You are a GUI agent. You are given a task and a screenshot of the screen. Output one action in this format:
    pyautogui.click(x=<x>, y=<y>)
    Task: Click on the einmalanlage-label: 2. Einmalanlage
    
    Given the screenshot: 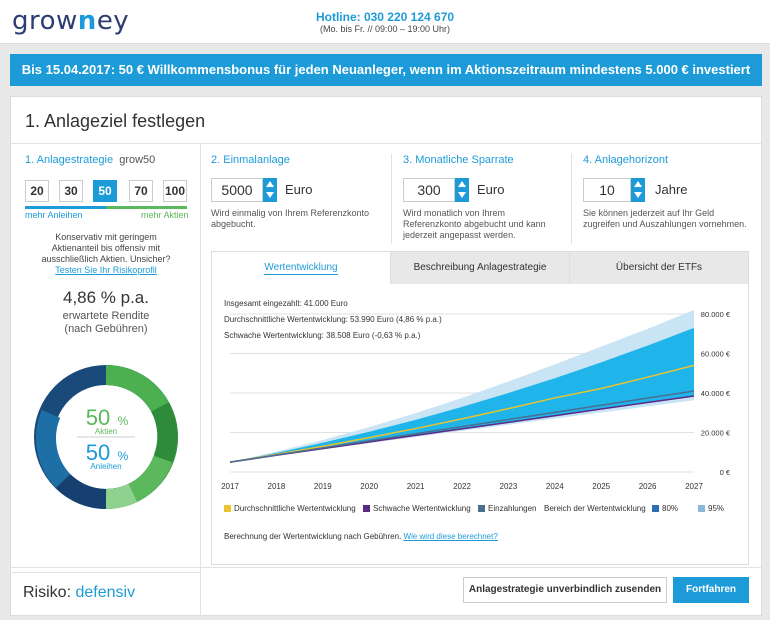 What is the action you would take?
    pyautogui.click(x=250, y=160)
    